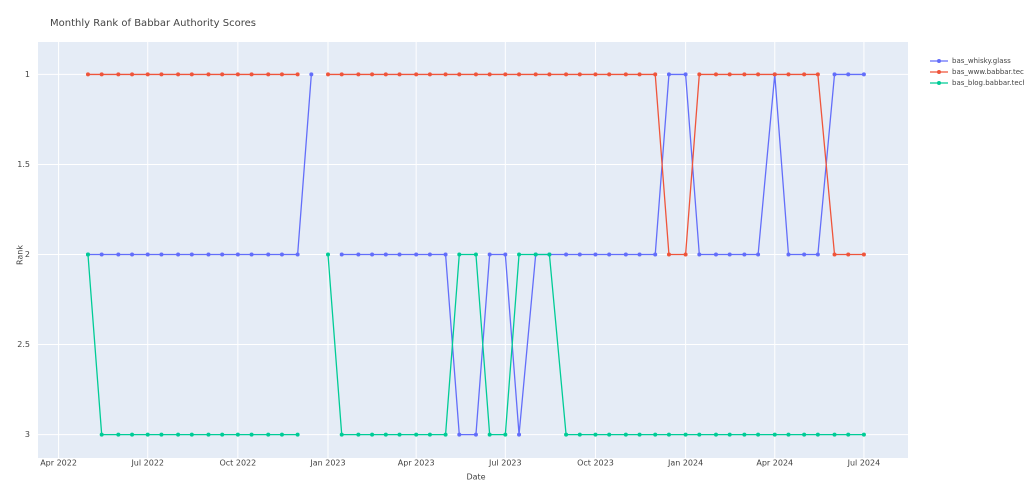 The width and height of the screenshot is (1024, 500). What do you see at coordinates (23, 344) in the screenshot?
I see `y-tick-label: 2.5` at bounding box center [23, 344].